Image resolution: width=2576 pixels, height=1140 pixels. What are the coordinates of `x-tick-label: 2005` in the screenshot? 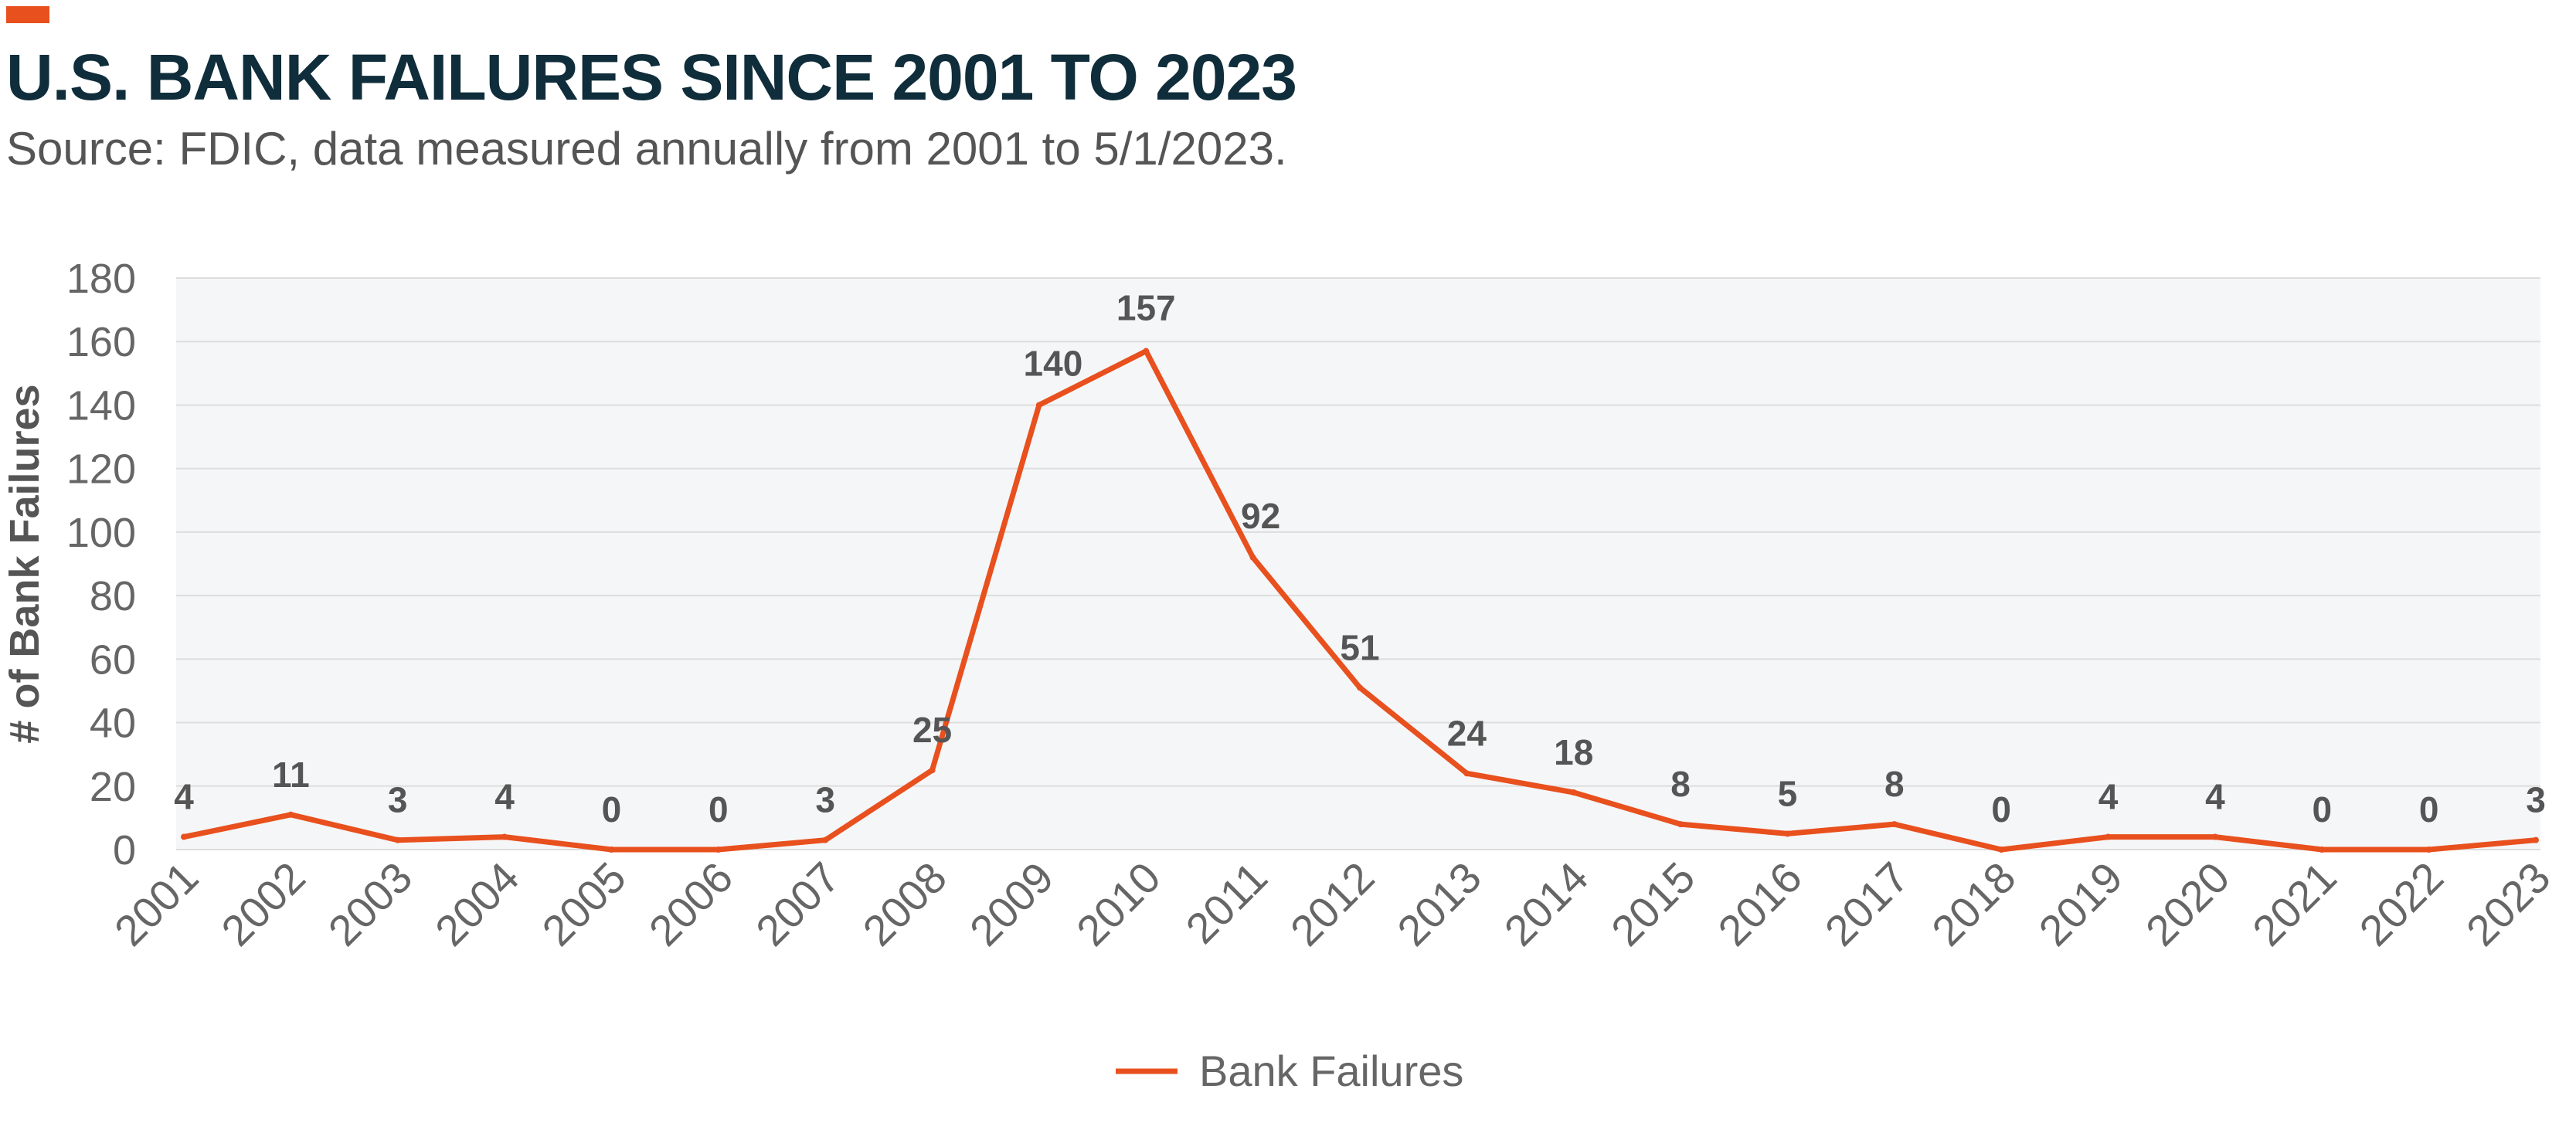 It's located at (583, 904).